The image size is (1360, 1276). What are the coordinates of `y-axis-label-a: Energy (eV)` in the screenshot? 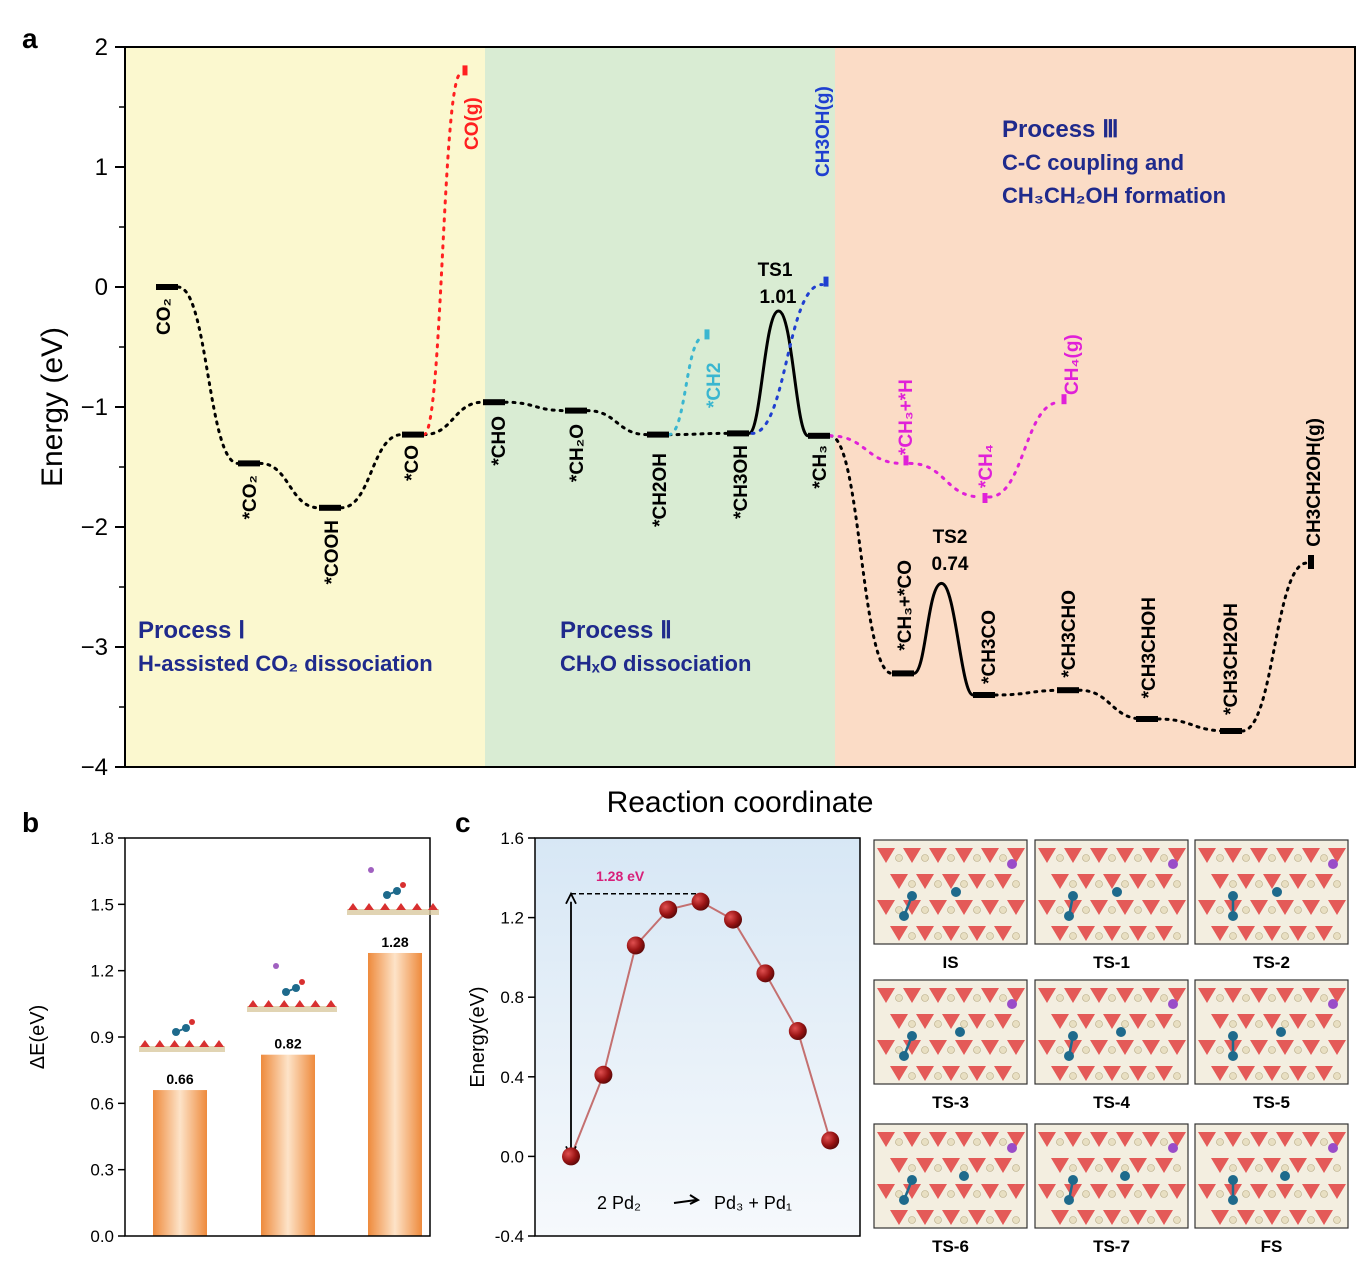 It's located at (52, 407).